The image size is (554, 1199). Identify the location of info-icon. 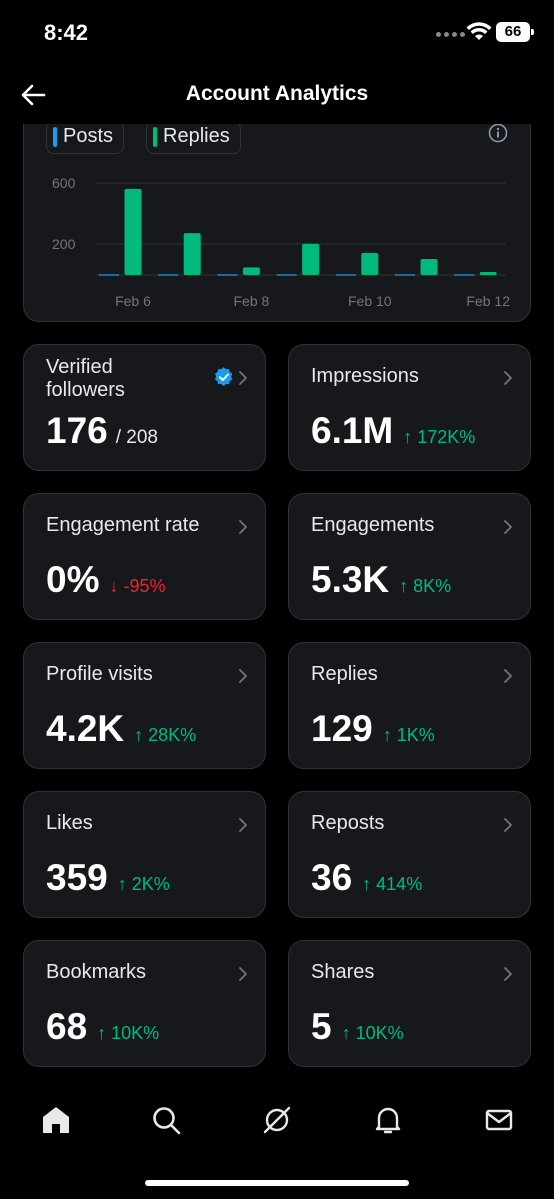
(498, 133).